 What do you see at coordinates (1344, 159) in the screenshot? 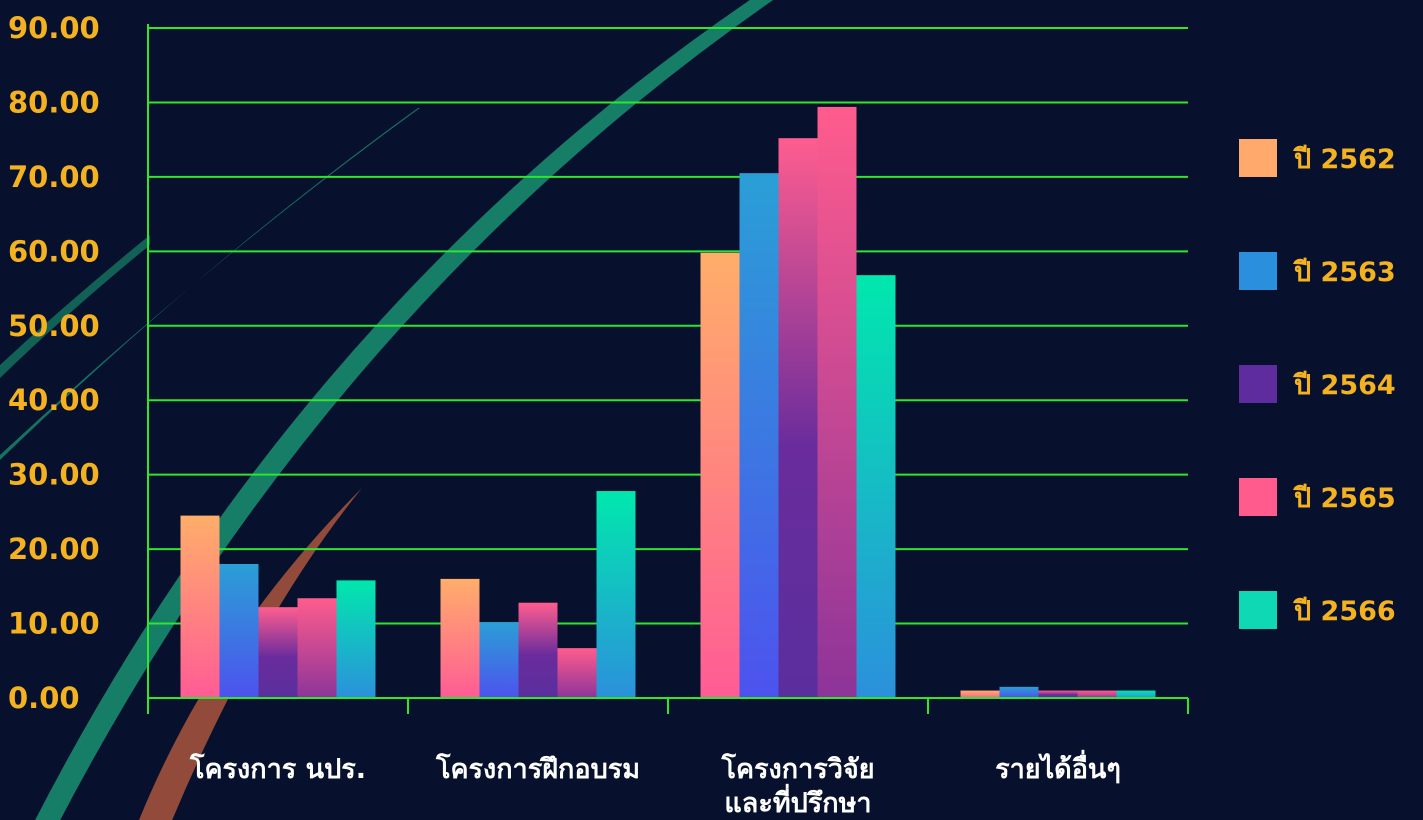
I see `legend-label: ปี 2562` at bounding box center [1344, 159].